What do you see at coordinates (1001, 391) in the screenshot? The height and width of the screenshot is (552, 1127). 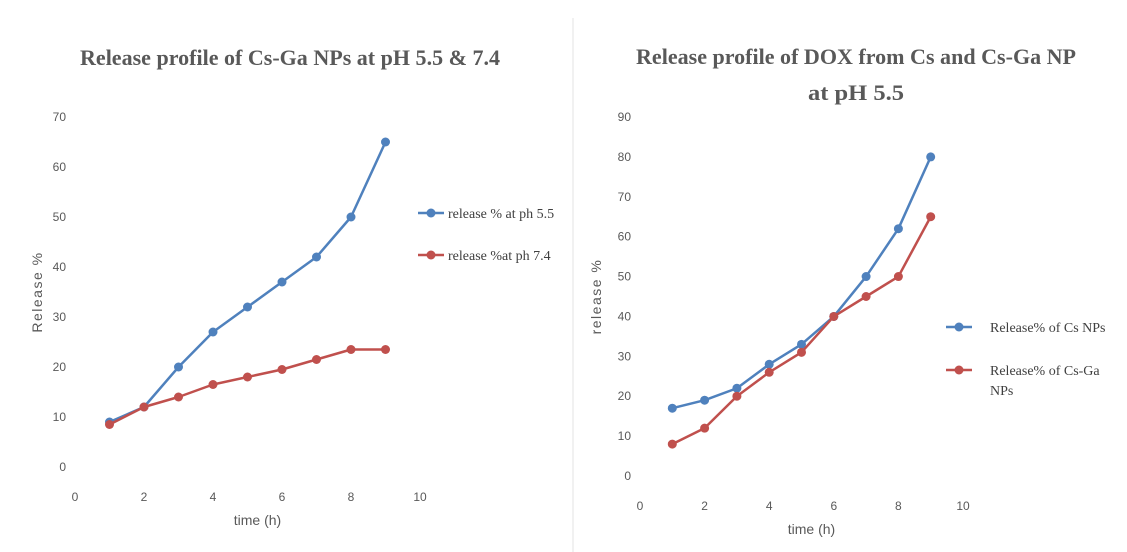 I see `legend-label: NPs` at bounding box center [1001, 391].